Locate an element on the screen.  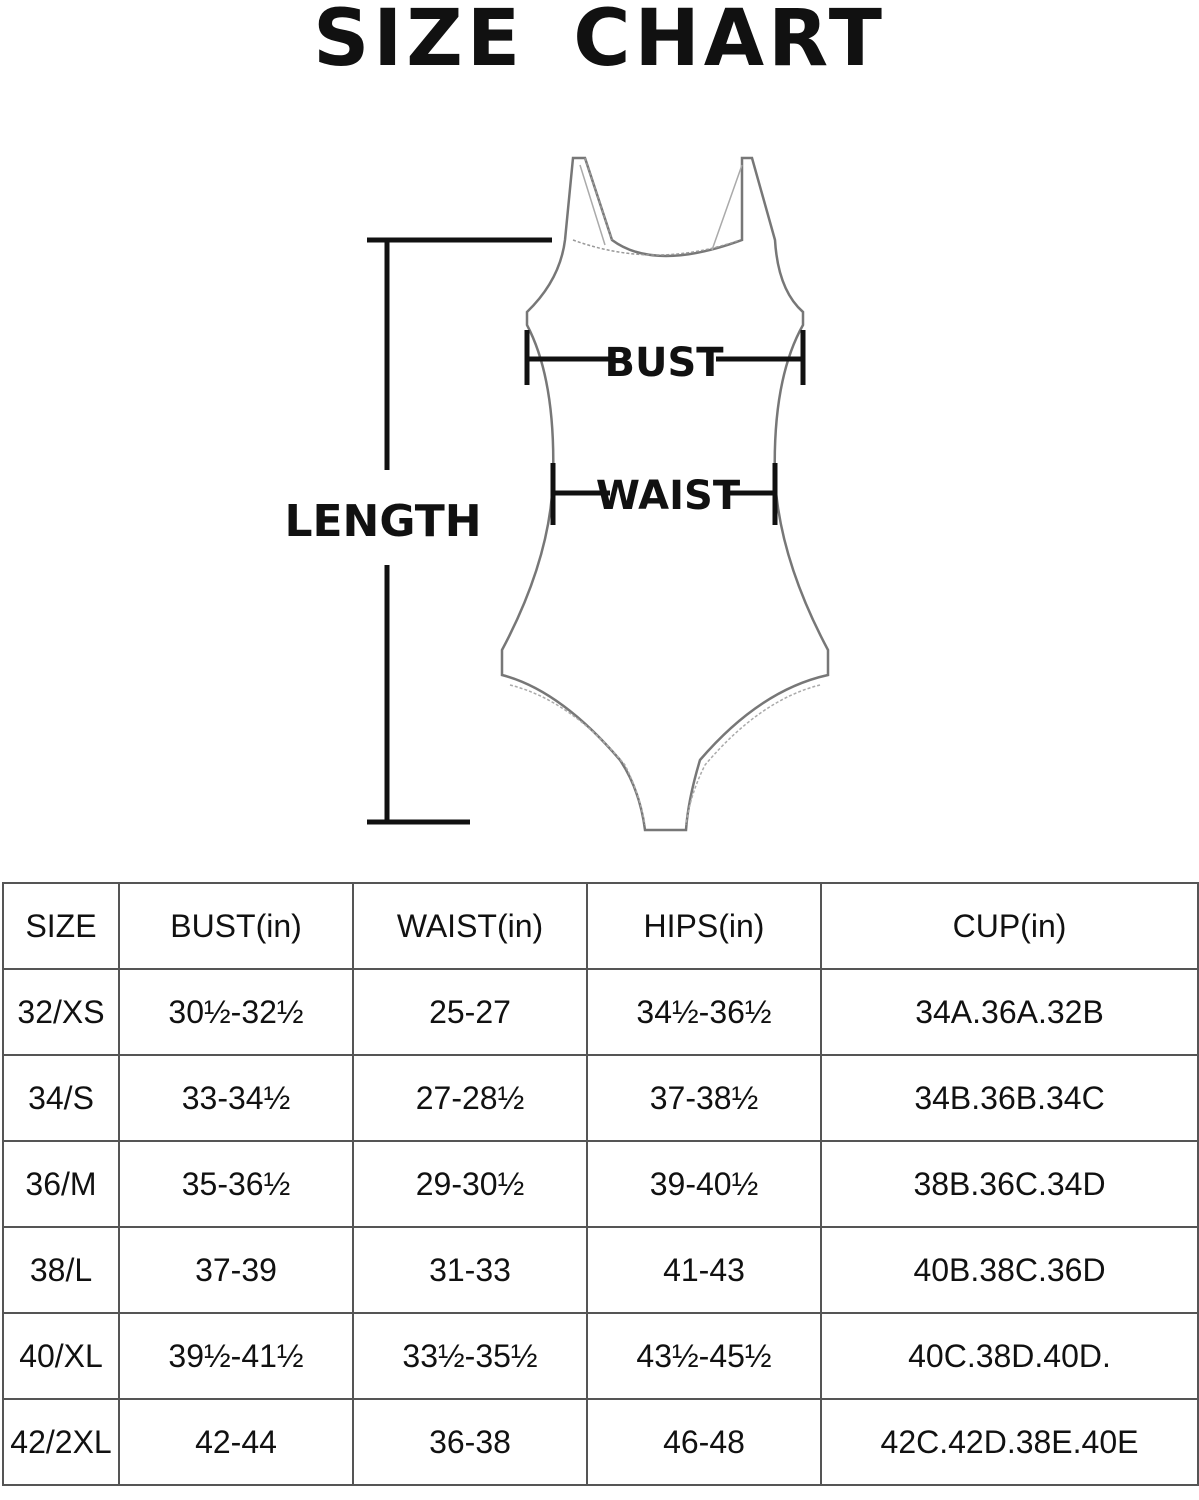
cell-size: 42/2XL is located at coordinates (61, 1442).